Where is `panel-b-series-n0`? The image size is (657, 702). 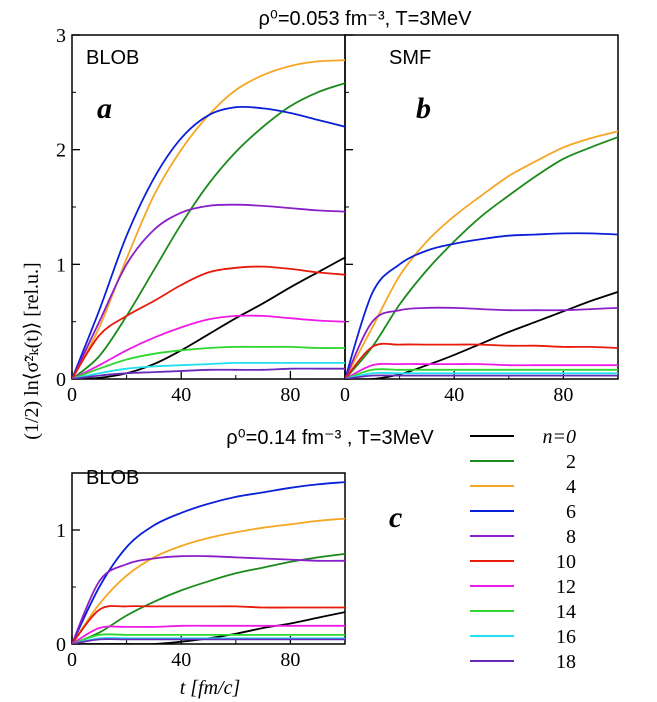 panel-b-series-n0 is located at coordinates (481, 335).